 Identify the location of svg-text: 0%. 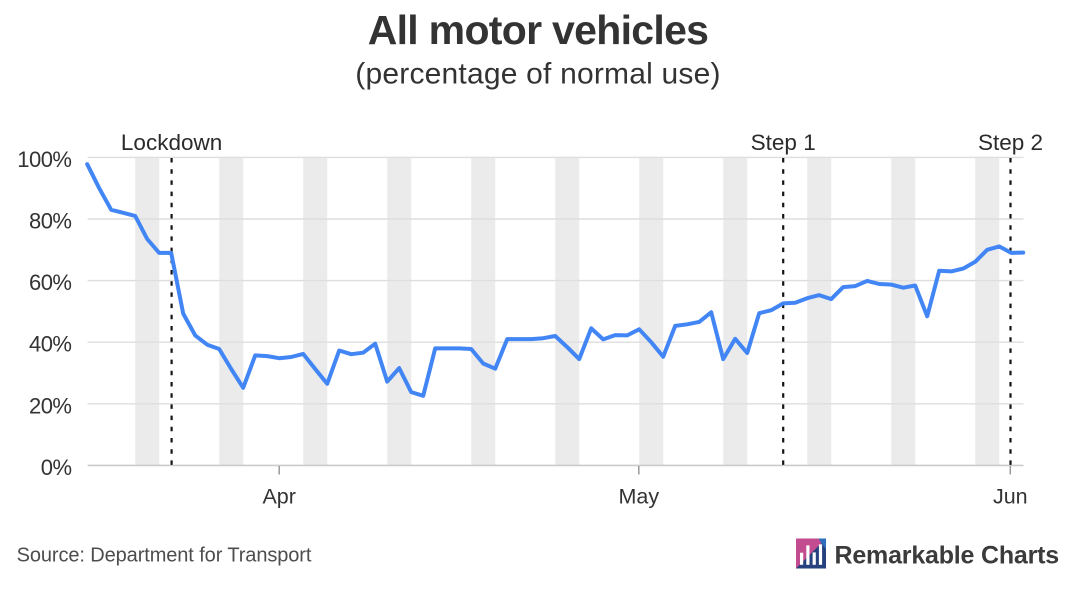
(56, 467).